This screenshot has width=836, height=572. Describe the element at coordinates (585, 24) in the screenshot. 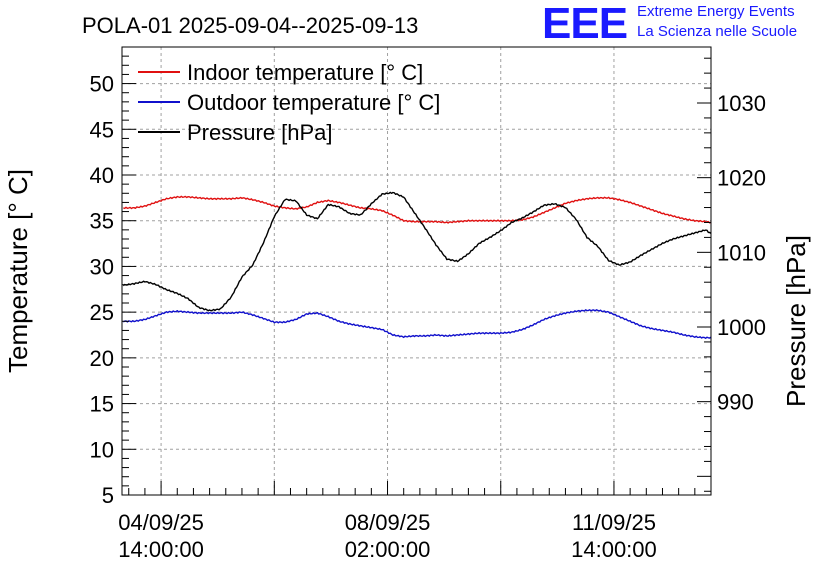

I see `eee-logo: EEE` at that location.